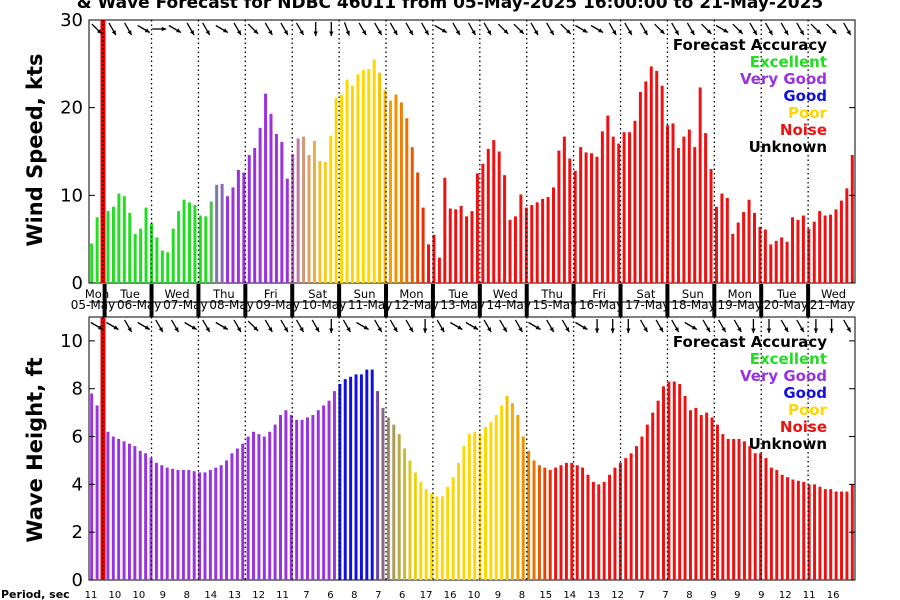 The width and height of the screenshot is (900, 600). What do you see at coordinates (809, 595) in the screenshot?
I see `period-label: 11` at bounding box center [809, 595].